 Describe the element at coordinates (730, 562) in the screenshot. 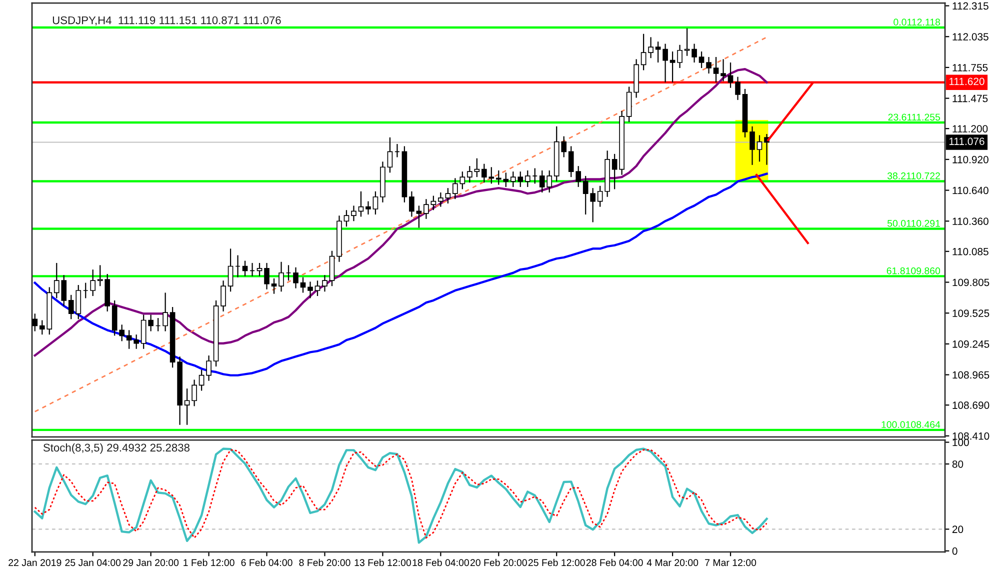

I see `x-tick-label: 7 Mar 12:00` at that location.